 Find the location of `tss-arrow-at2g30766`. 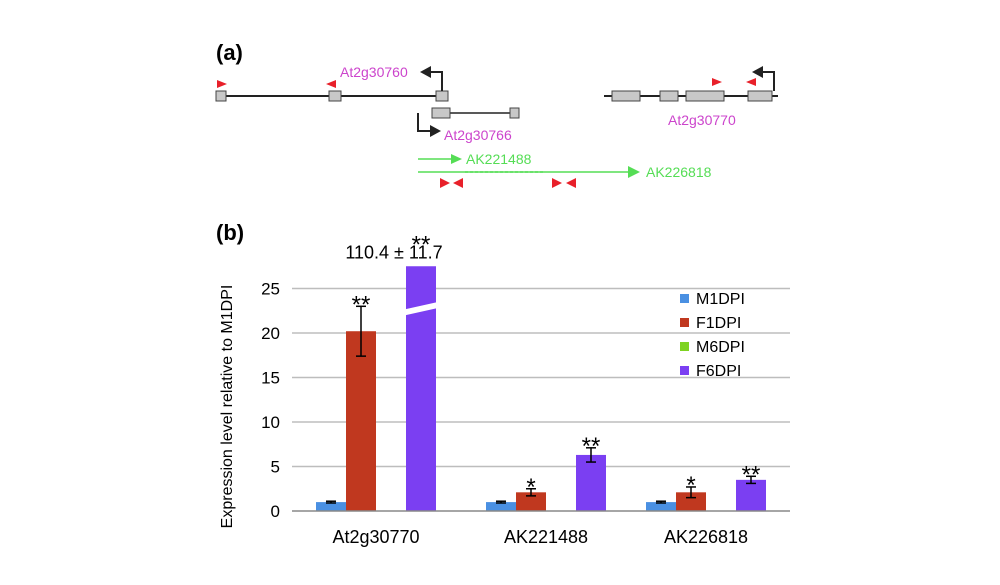

tss-arrow-at2g30766 is located at coordinates (423, 122).